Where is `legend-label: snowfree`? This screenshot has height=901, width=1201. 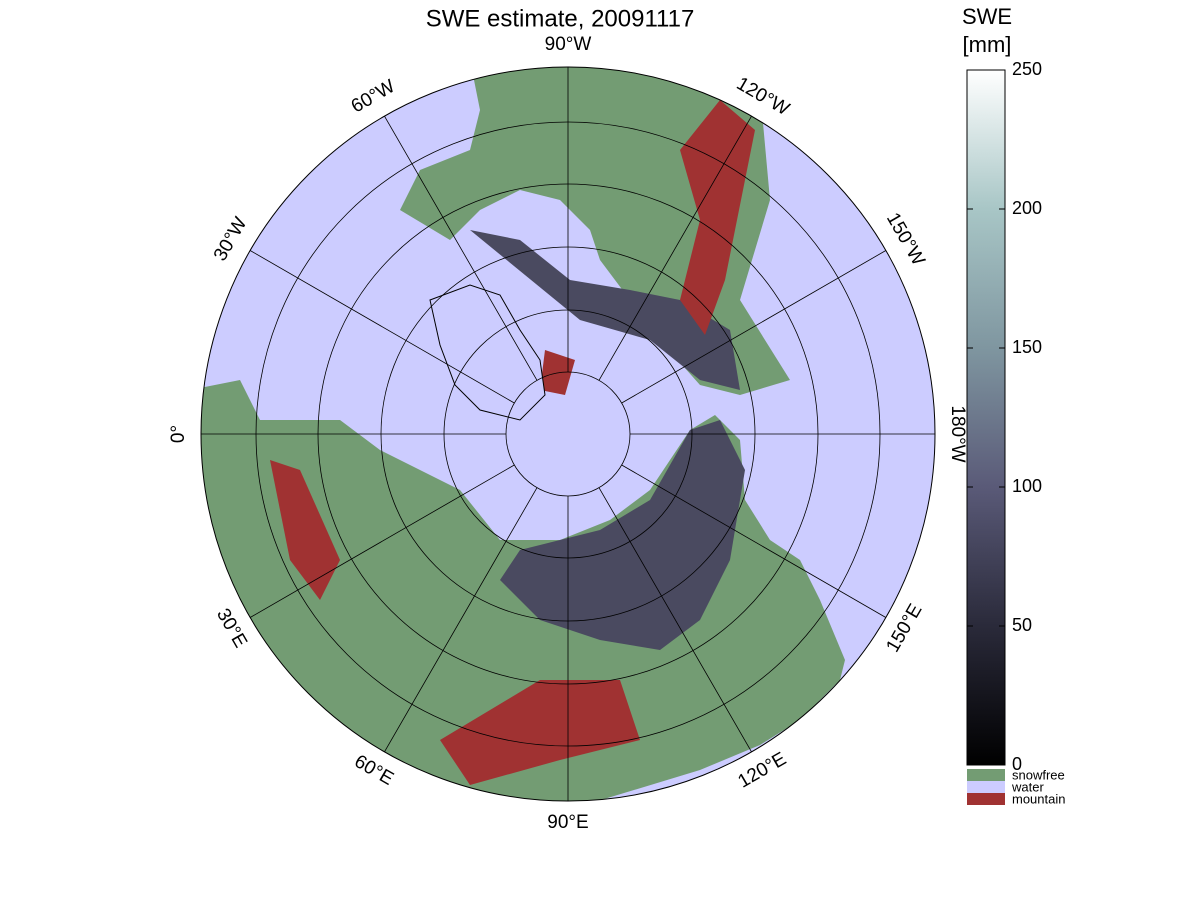
legend-label: snowfree is located at coordinates (1038, 774).